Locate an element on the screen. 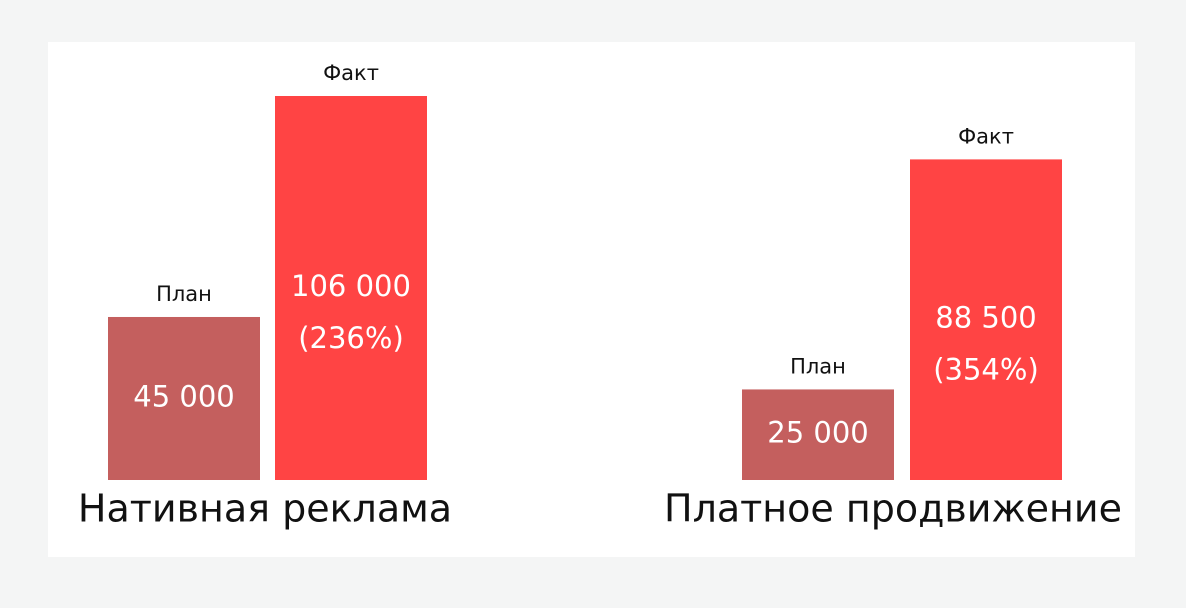 This screenshot has height=608, width=1186. percent-label: (354%) is located at coordinates (986, 370).